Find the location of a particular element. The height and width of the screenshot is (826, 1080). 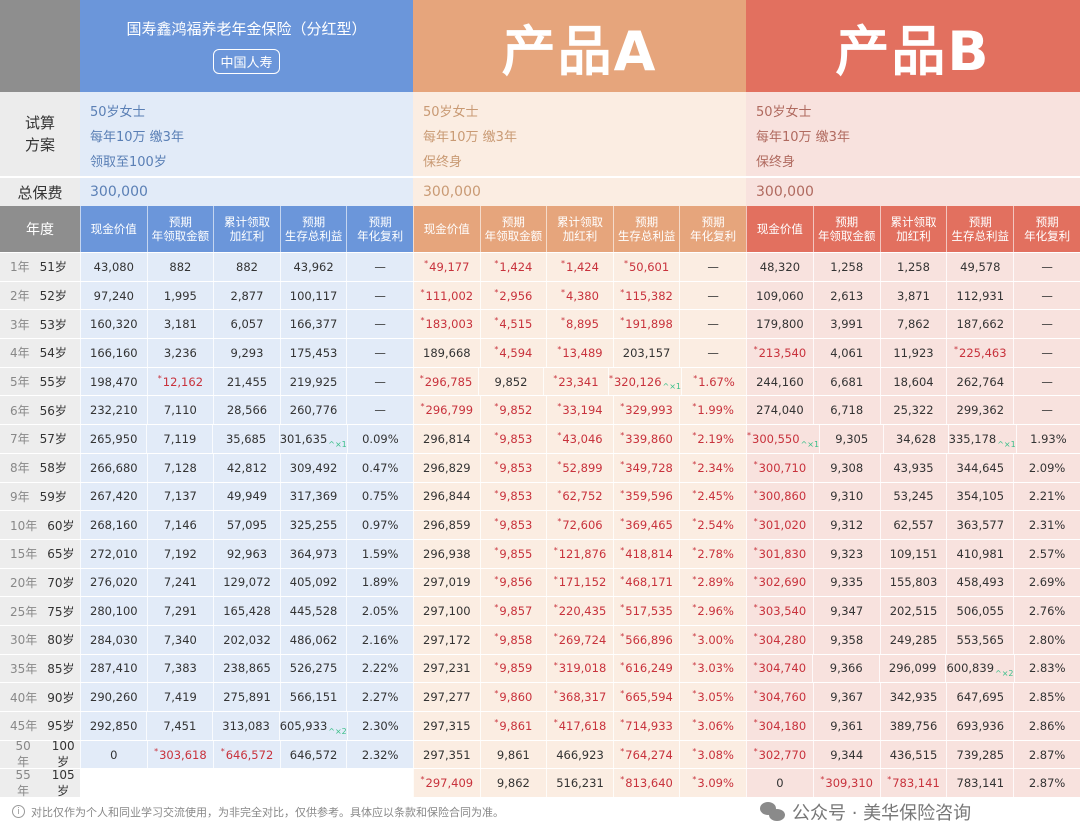

value-cell: 160,320 is located at coordinates (113, 324).